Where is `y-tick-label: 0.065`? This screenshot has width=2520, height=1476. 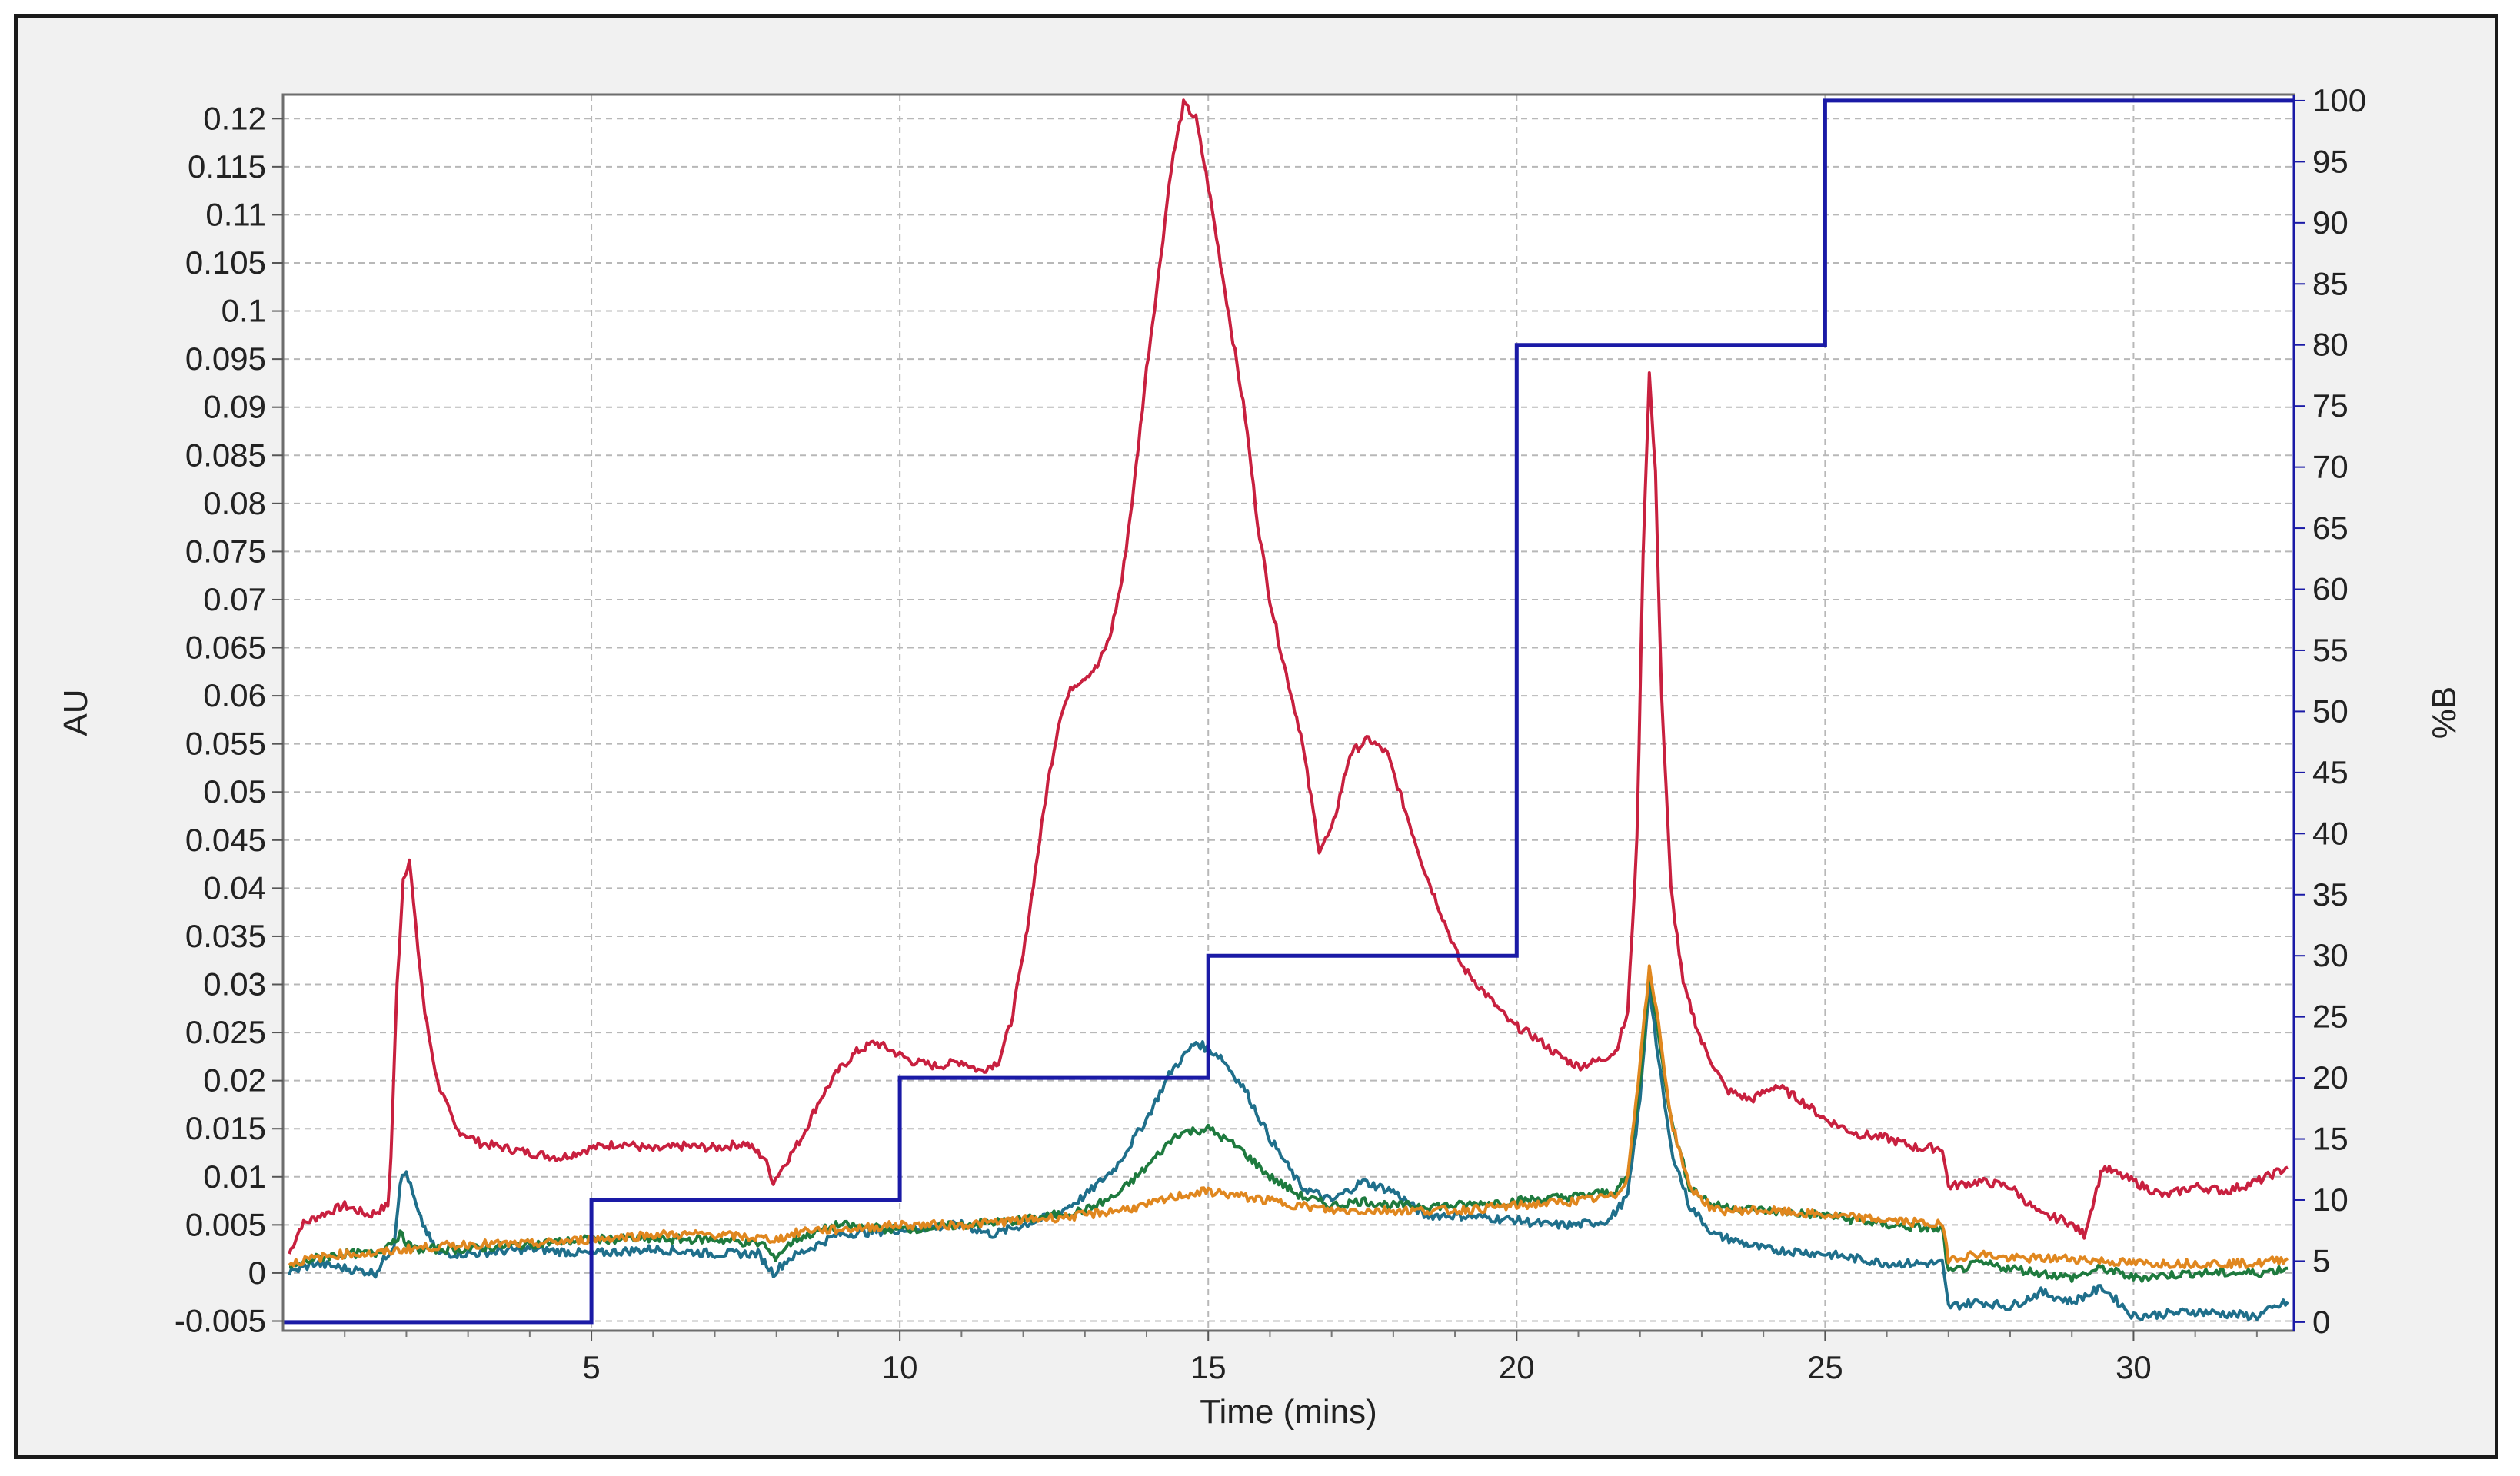
y-tick-label: 0.065 is located at coordinates (225, 648).